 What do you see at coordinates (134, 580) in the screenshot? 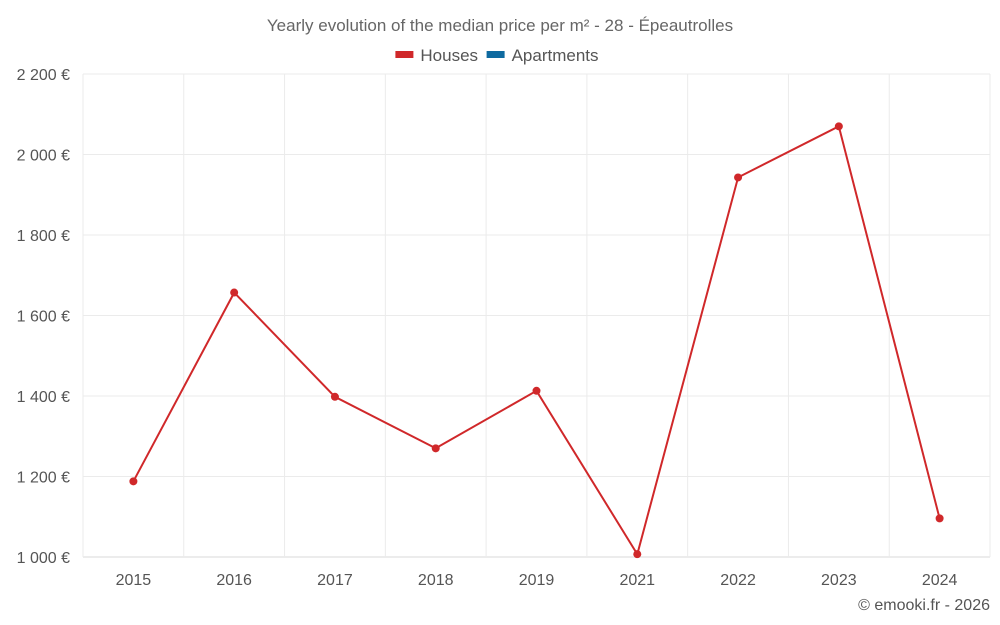
I see `x-tick-label: 2015` at bounding box center [134, 580].